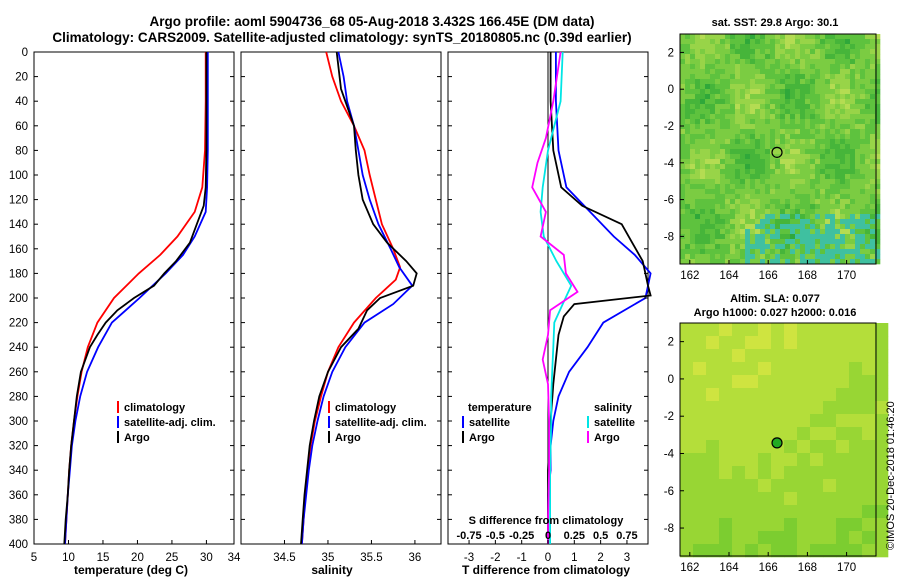 Image resolution: width=900 pixels, height=585 pixels. What do you see at coordinates (780, 149) in the screenshot?
I see `sst-map` at bounding box center [780, 149].